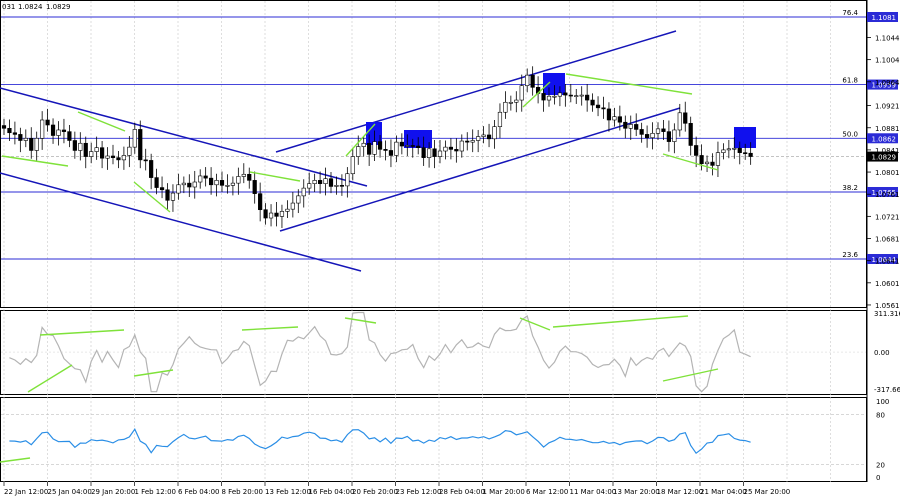 Image resolution: width=900 pixels, height=500 pixels. What do you see at coordinates (767, 492) in the screenshot?
I see `time-tick-label: 25 Mar 20:00` at bounding box center [767, 492].